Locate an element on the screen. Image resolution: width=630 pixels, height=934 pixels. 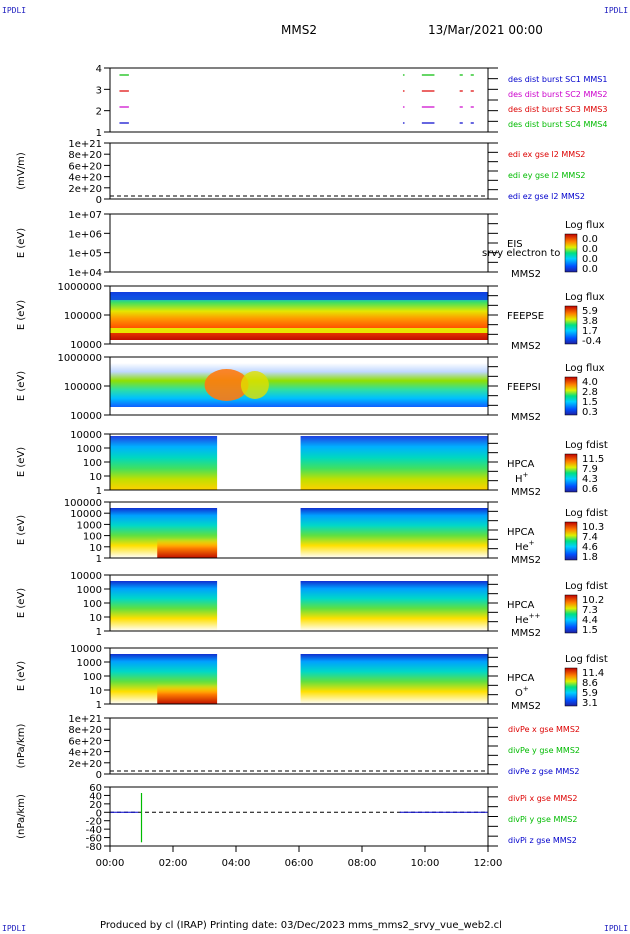
y-tick-label: -40 is located at coordinates (94, 830).